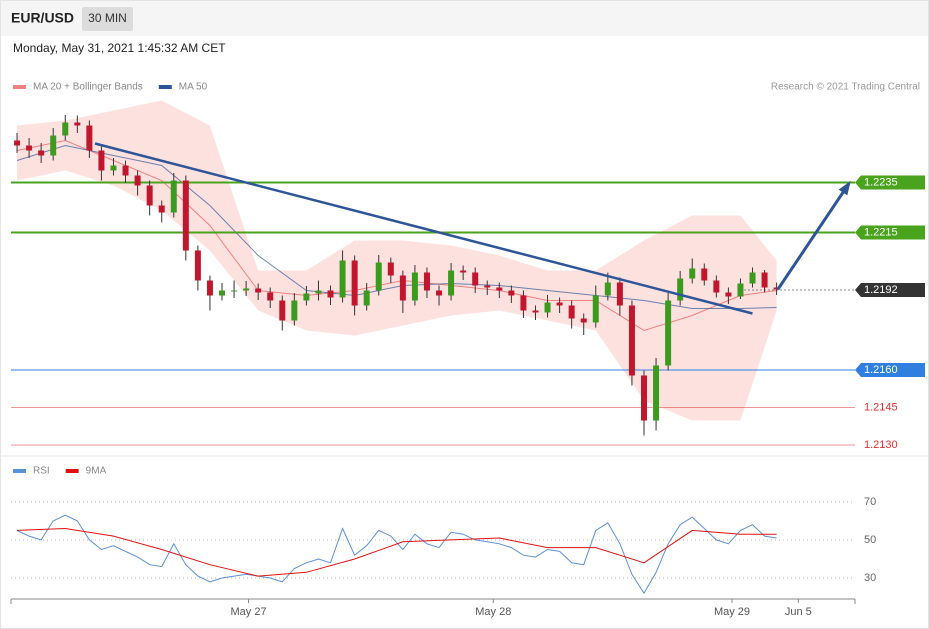 Image resolution: width=929 pixels, height=629 pixels. What do you see at coordinates (881, 290) in the screenshot?
I see `level-label: 1.2192` at bounding box center [881, 290].